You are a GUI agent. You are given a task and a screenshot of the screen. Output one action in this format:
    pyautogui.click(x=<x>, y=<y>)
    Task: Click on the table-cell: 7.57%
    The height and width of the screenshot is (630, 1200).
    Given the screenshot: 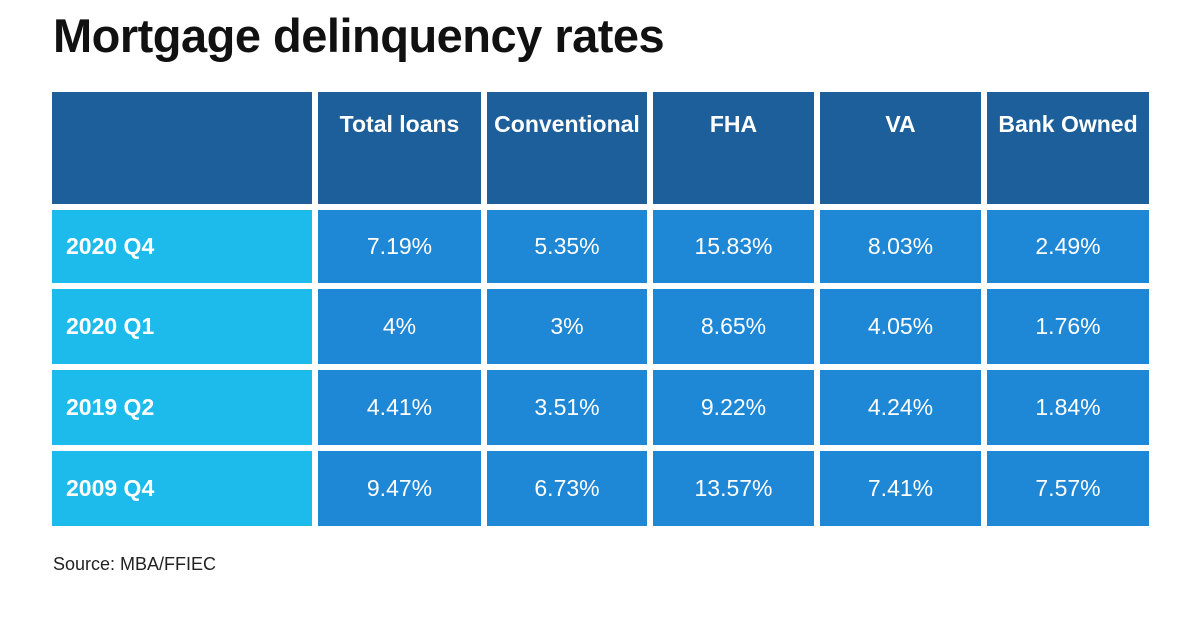 What is the action you would take?
    pyautogui.click(x=1068, y=488)
    